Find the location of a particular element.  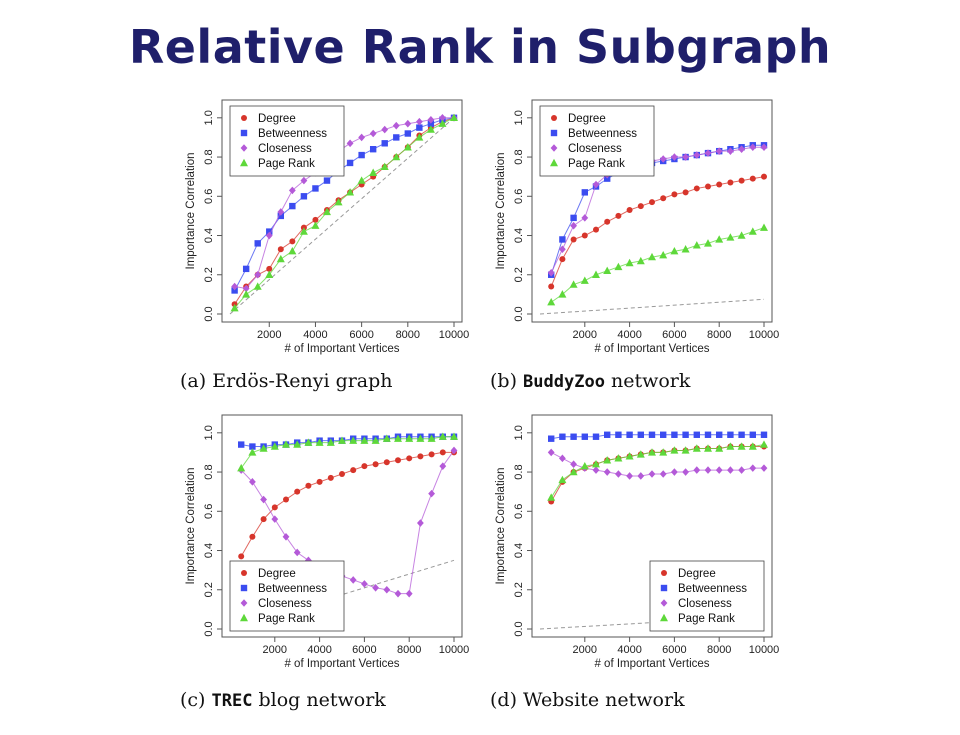

chart-b-plot-frame is located at coordinates (652, 211).